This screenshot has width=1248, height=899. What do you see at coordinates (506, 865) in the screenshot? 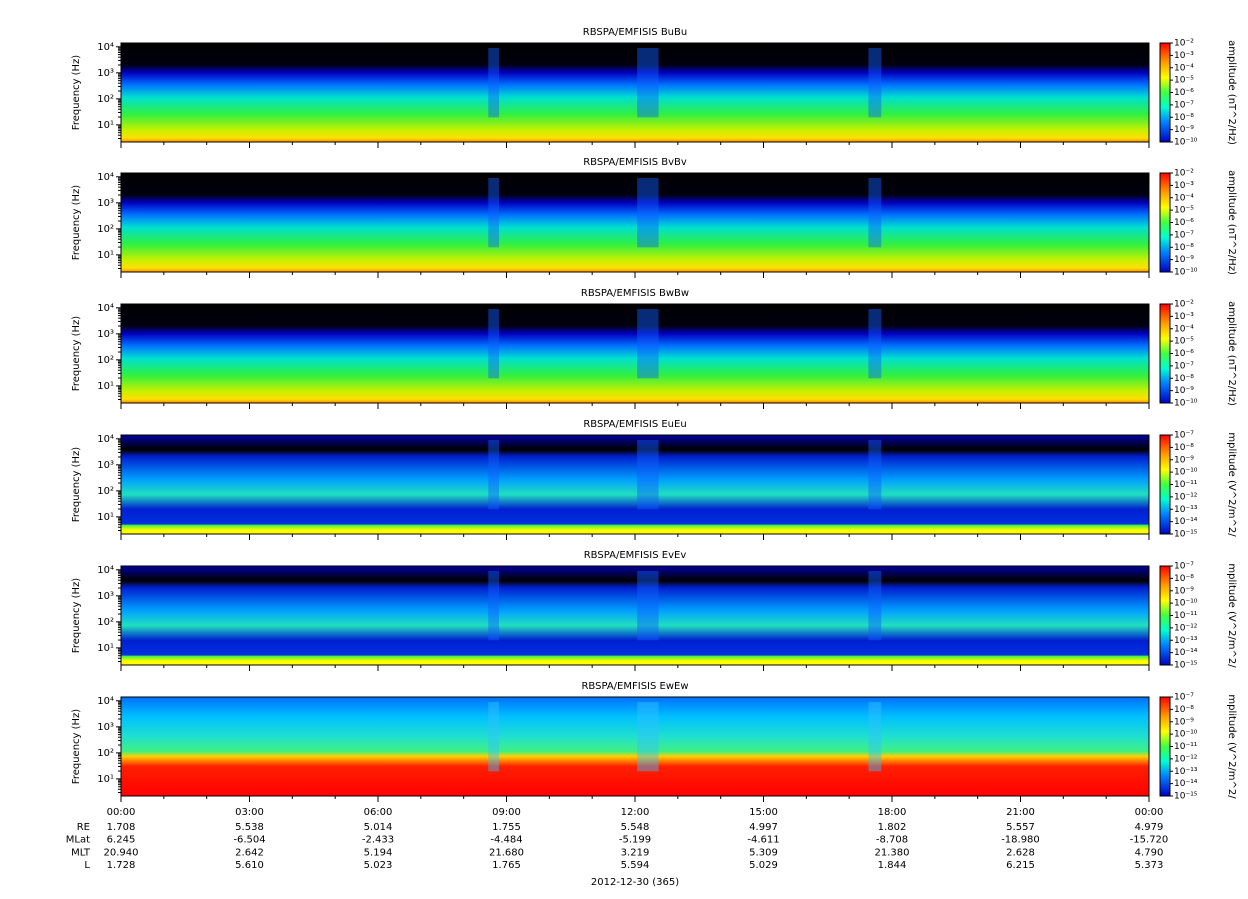
I see `ephemeris-value: 1.765` at bounding box center [506, 865].